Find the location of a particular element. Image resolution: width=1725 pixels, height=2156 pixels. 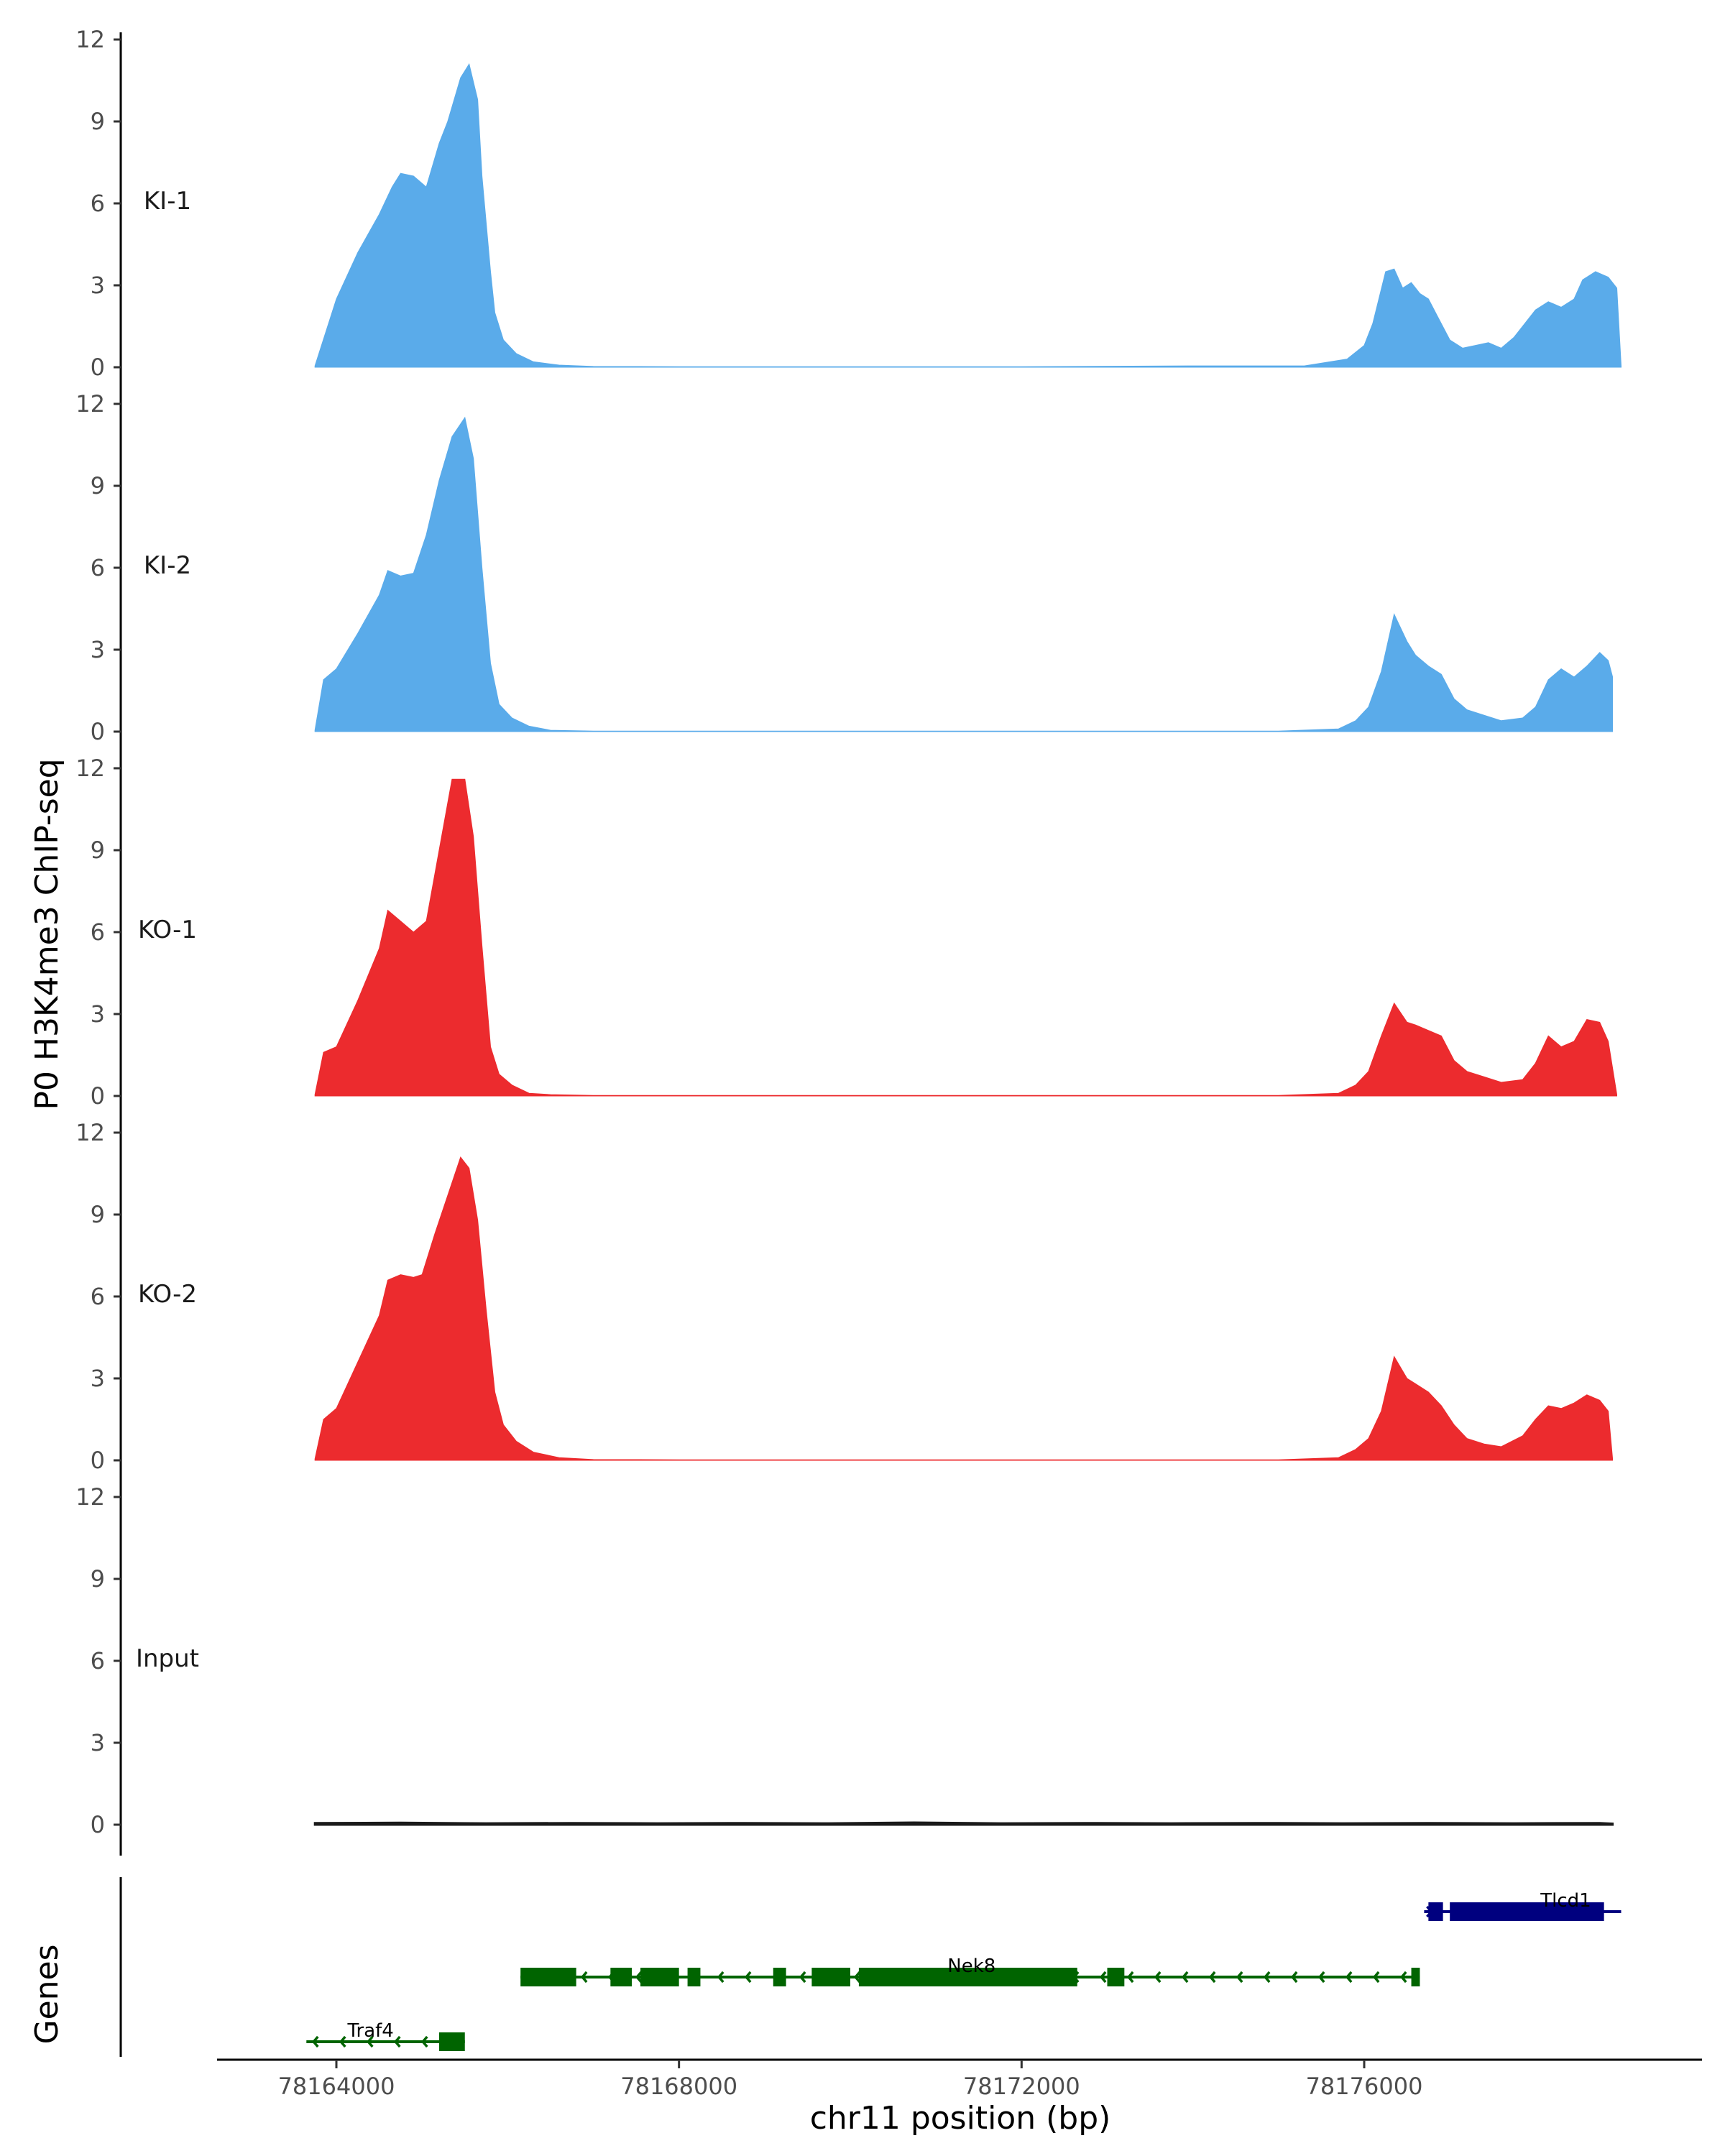

x-tick-label: 78176000 is located at coordinates (1364, 2086).